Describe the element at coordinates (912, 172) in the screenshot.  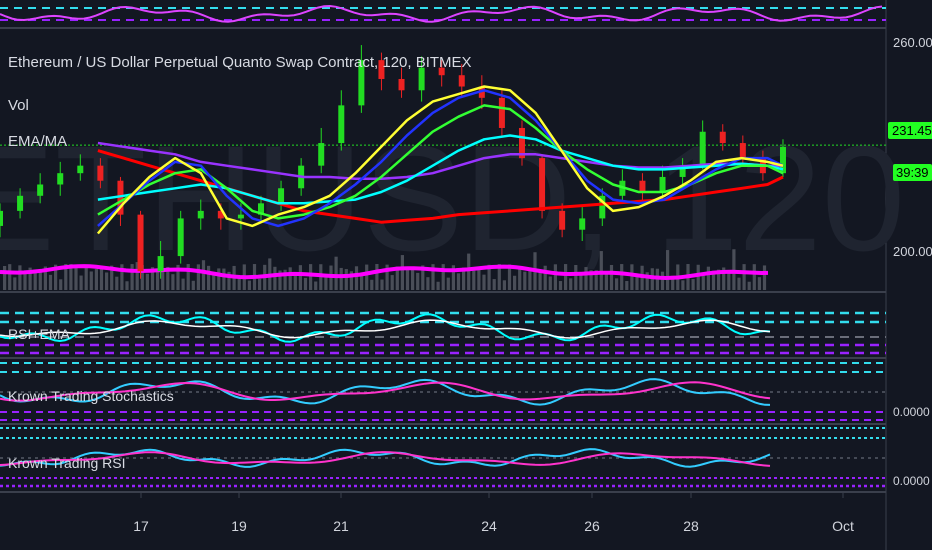
I see `bar-countdown-tag: 39:39` at that location.